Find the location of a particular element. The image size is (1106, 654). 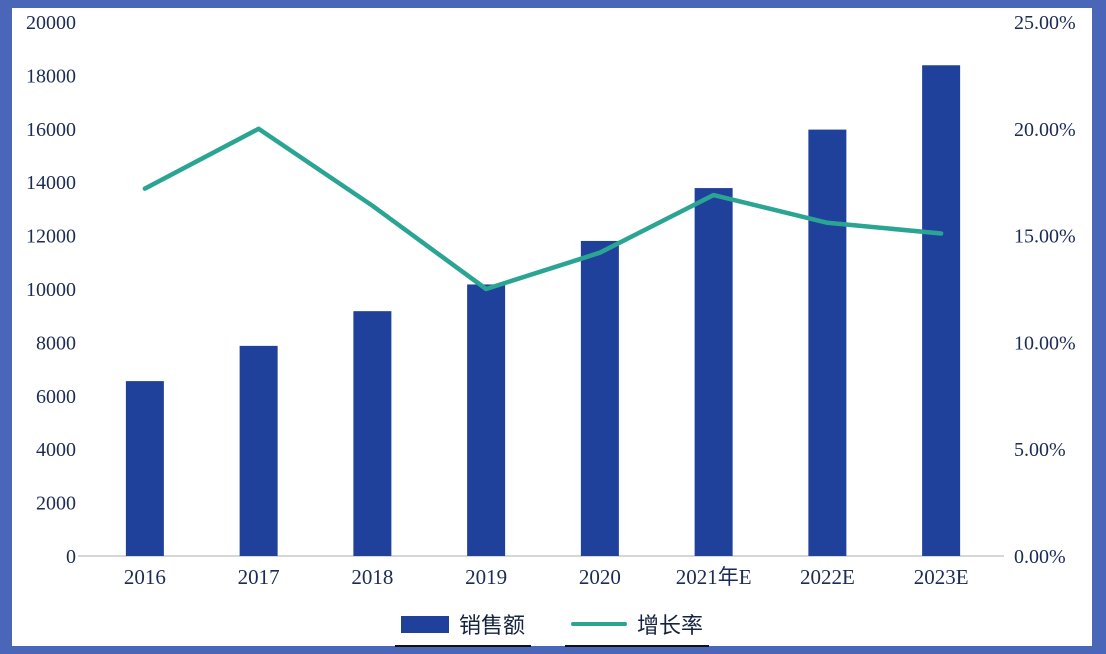

left-axis-tick-label: 14000 is located at coordinates (51, 183).